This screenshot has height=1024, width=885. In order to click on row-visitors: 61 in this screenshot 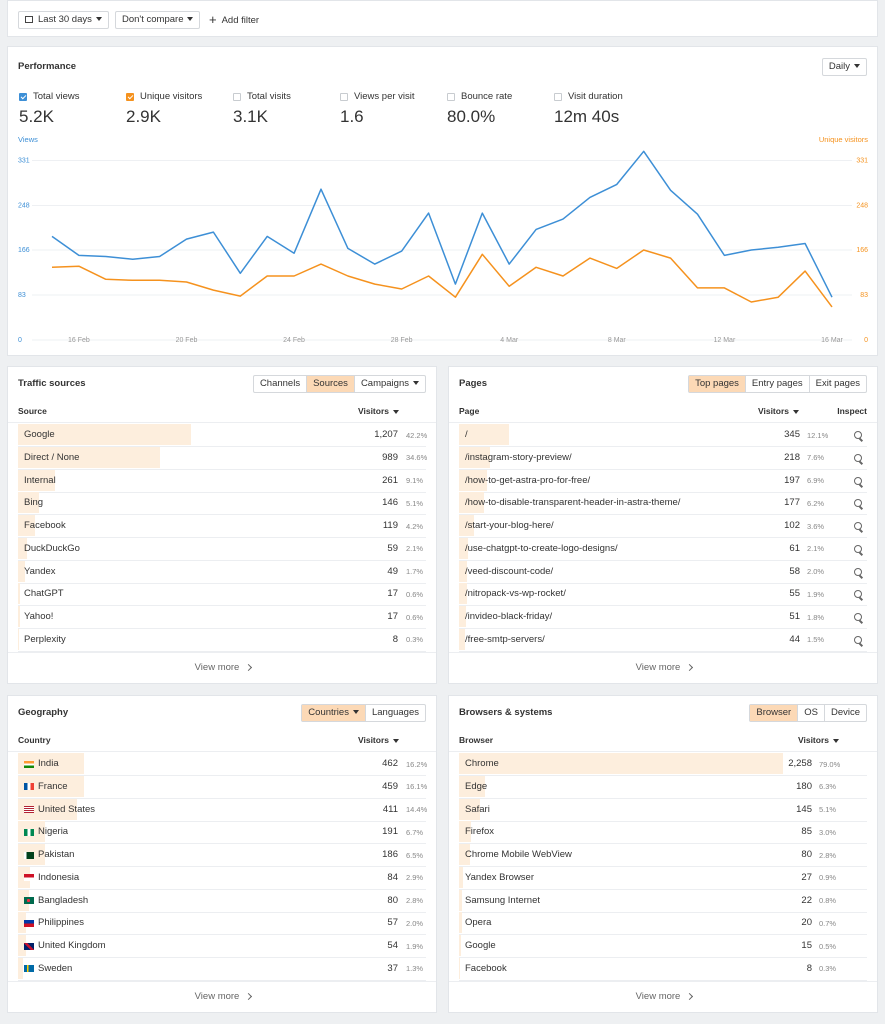, I will do `click(794, 548)`.